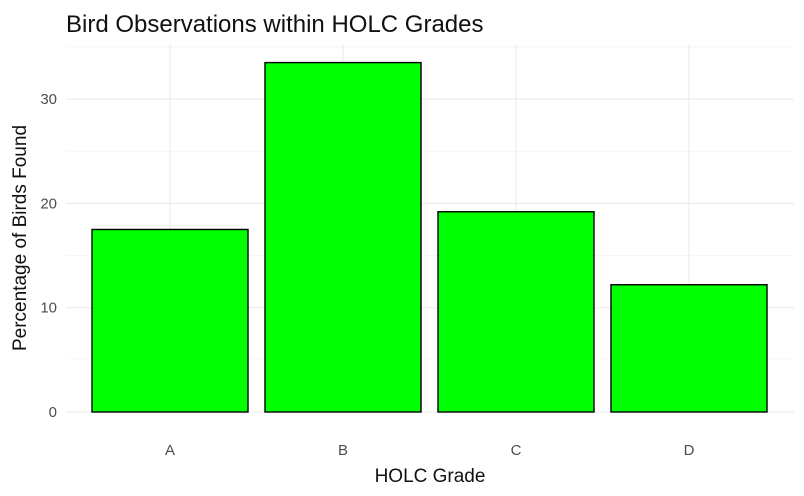  Describe the element at coordinates (20, 238) in the screenshot. I see `y-axis-title: Percentage of Birds Found` at that location.